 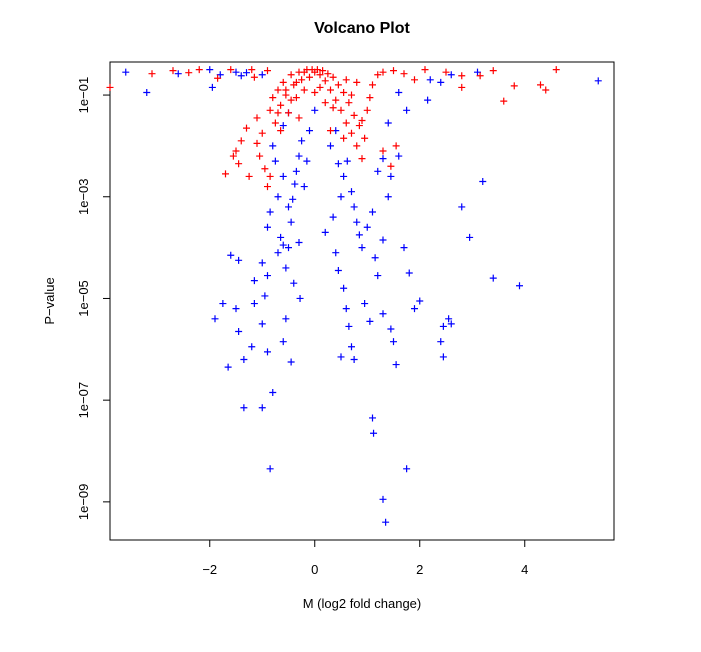 I want to click on y-axis: 1e−01 1e−03 1e−05 1e−07 1e−09, so click(x=93, y=299).